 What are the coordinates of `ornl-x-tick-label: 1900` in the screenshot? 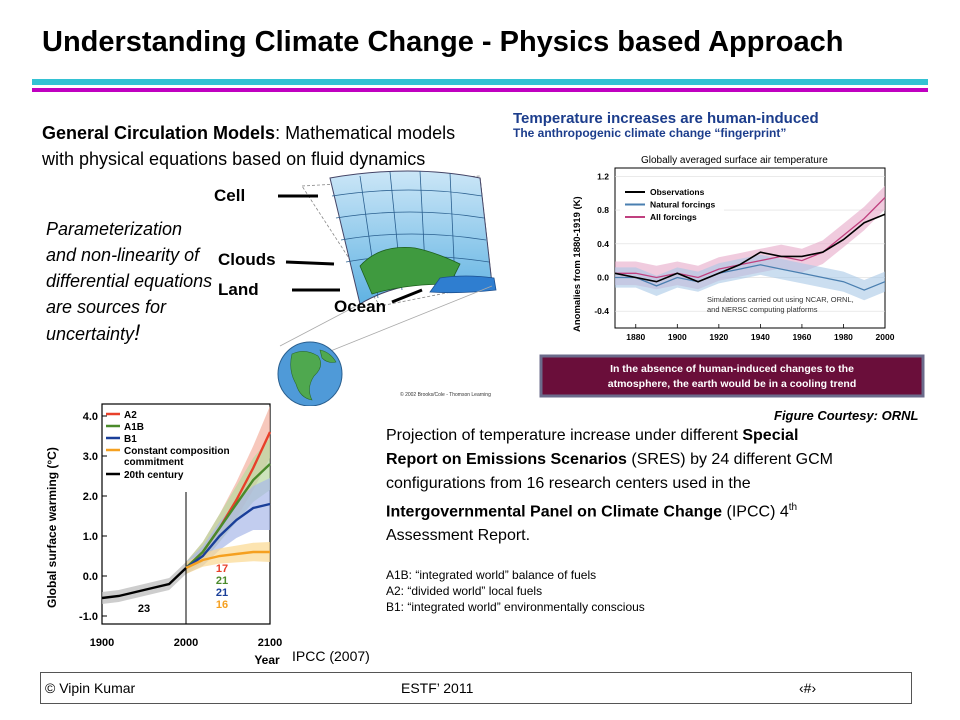 It's located at (677, 337).